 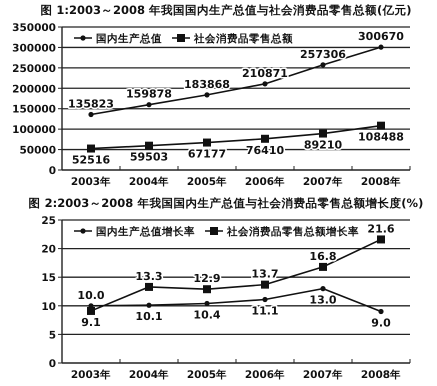 I want to click on data-label: 210871, so click(x=265, y=73).